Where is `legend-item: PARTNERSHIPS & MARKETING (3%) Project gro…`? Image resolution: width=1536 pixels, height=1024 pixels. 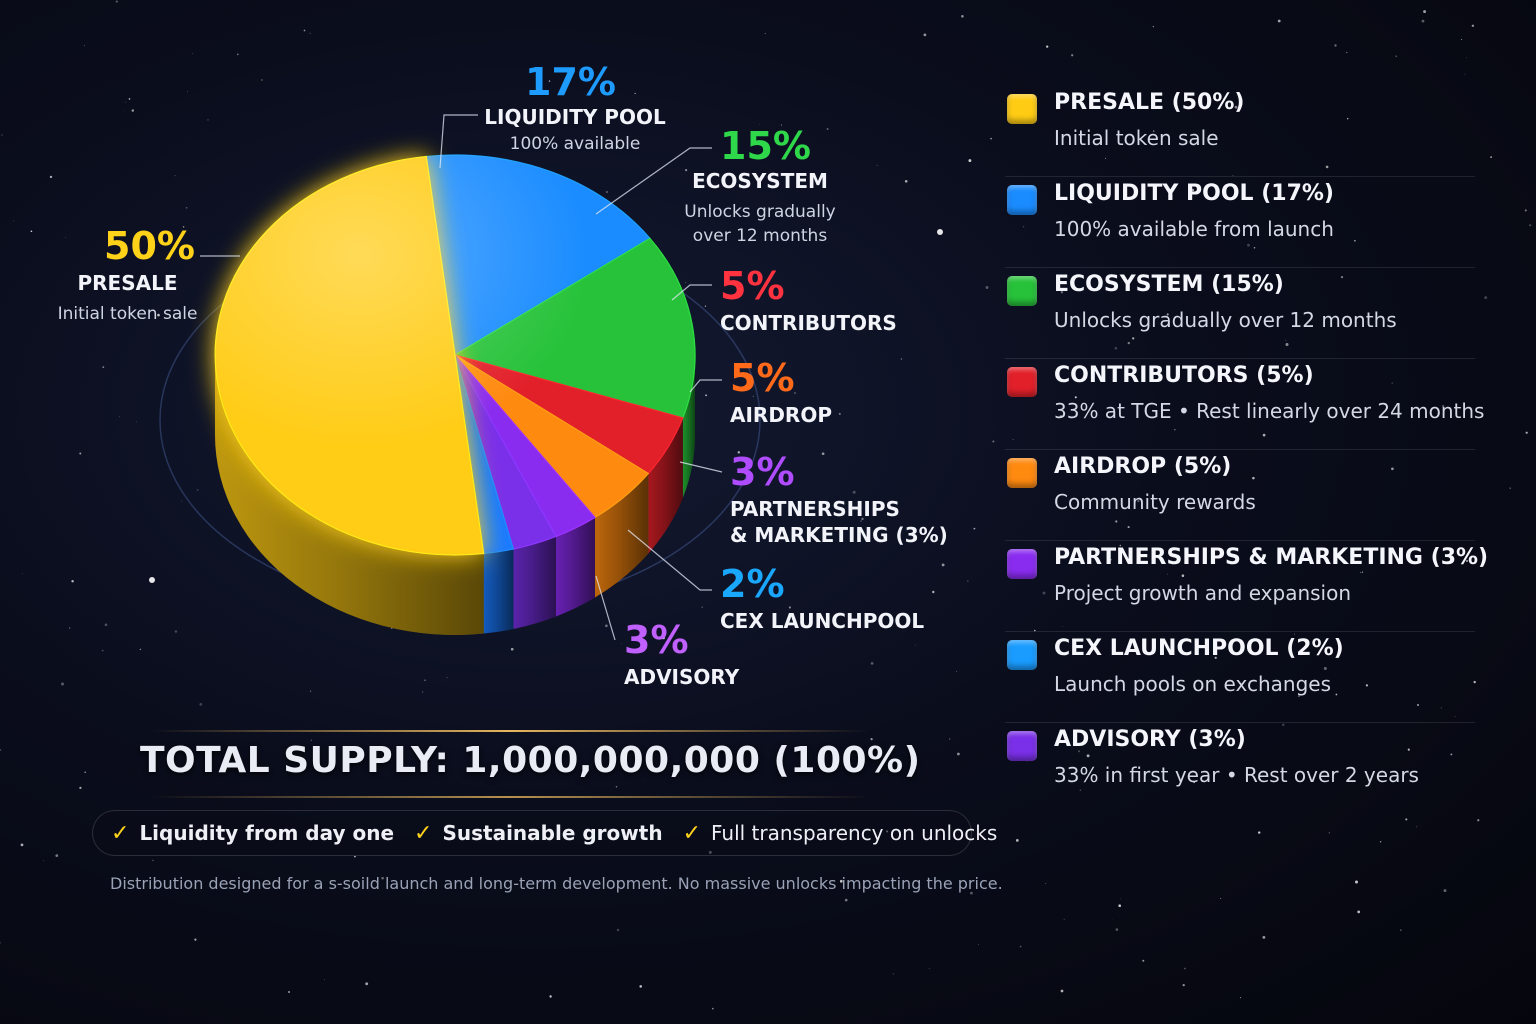
legend-item: PARTNERSHIPS & MARKETING (3%) Project gro… is located at coordinates (1246, 586).